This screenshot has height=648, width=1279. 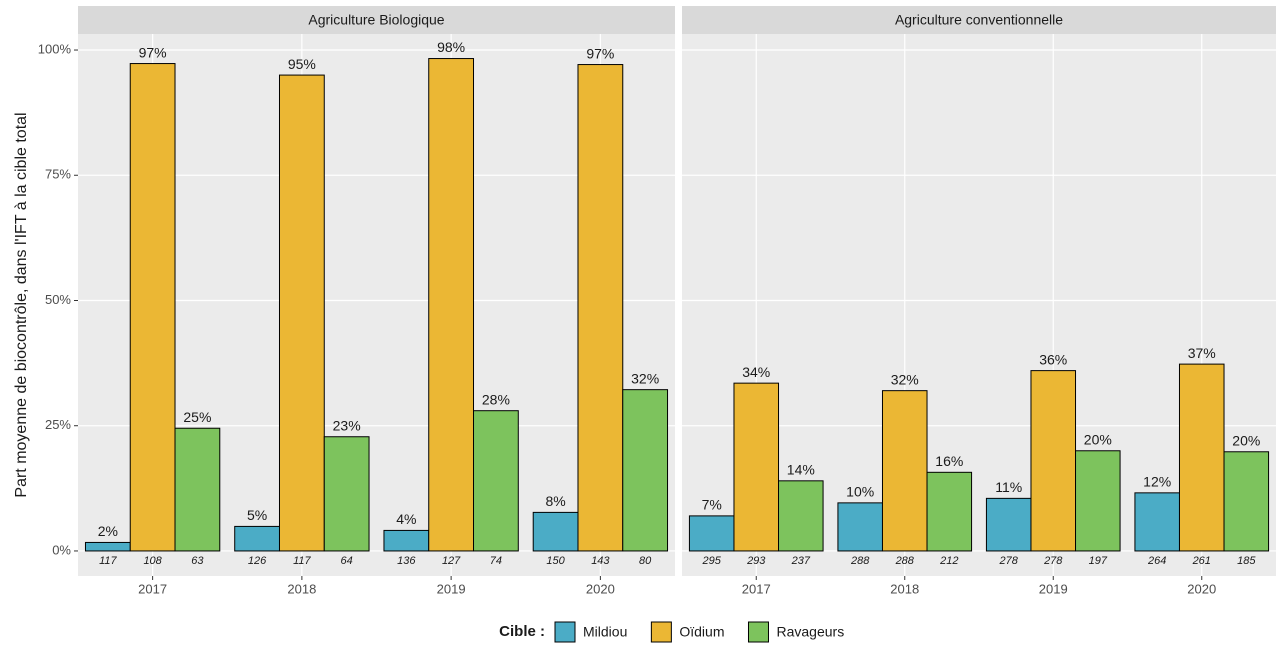 I want to click on panel-title: Agriculture Biologique, so click(x=376, y=20).